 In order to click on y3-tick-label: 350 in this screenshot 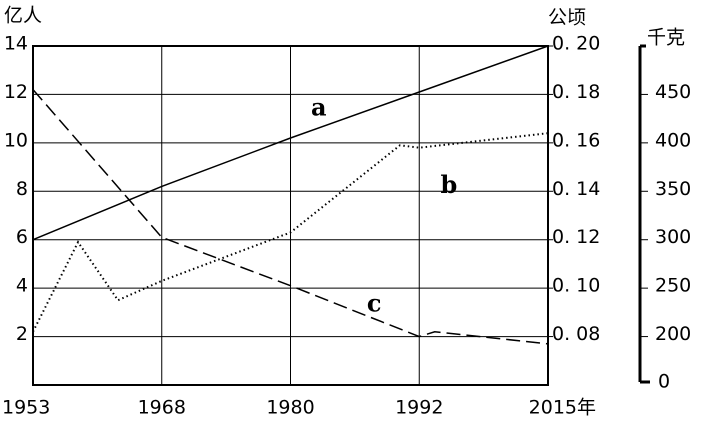, I will do `click(673, 189)`.